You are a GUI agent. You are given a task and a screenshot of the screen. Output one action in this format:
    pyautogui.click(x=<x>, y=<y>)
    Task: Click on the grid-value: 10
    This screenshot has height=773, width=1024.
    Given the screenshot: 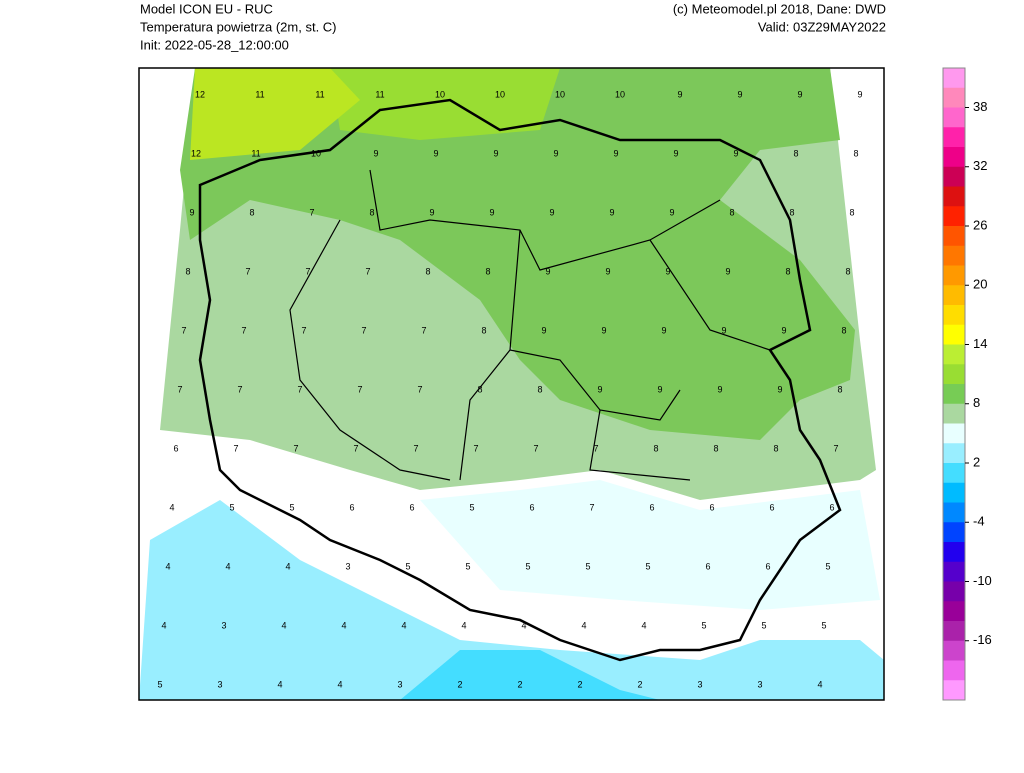 What is the action you would take?
    pyautogui.click(x=316, y=153)
    